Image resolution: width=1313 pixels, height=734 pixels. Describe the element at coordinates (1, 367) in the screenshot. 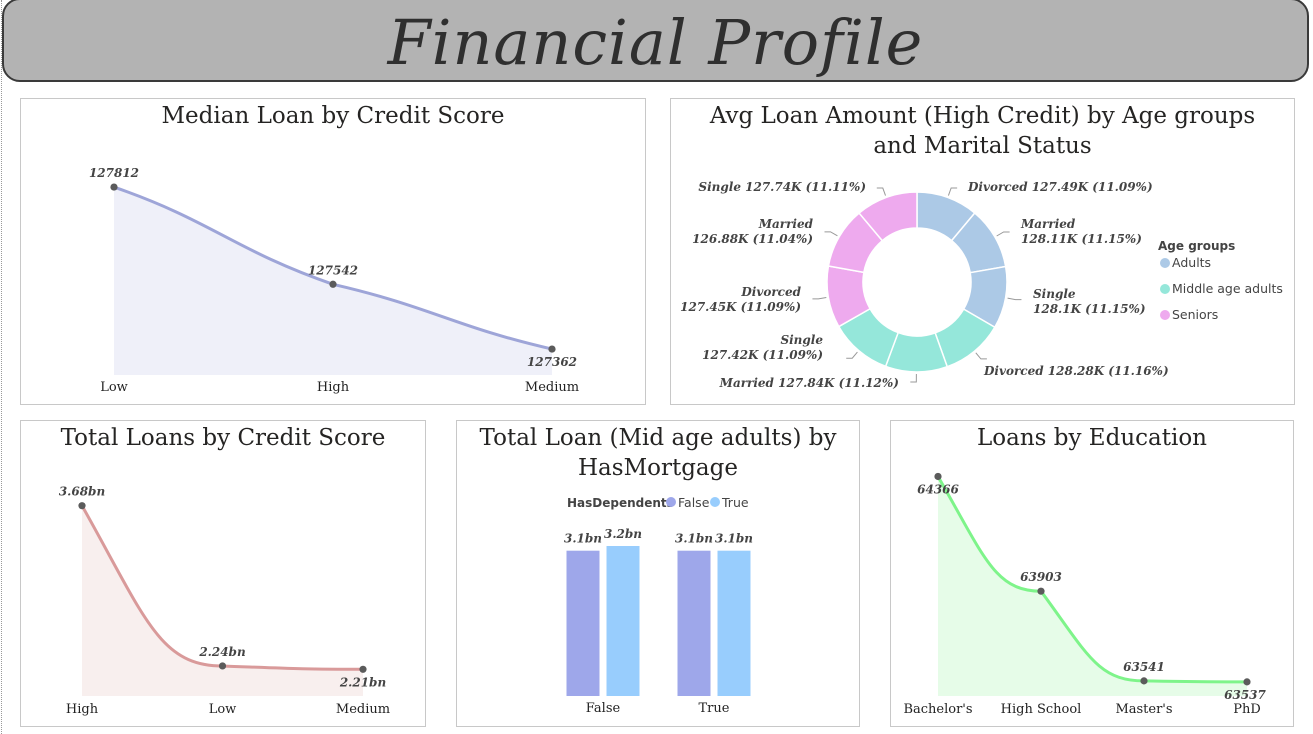

I see `left-border` at that location.